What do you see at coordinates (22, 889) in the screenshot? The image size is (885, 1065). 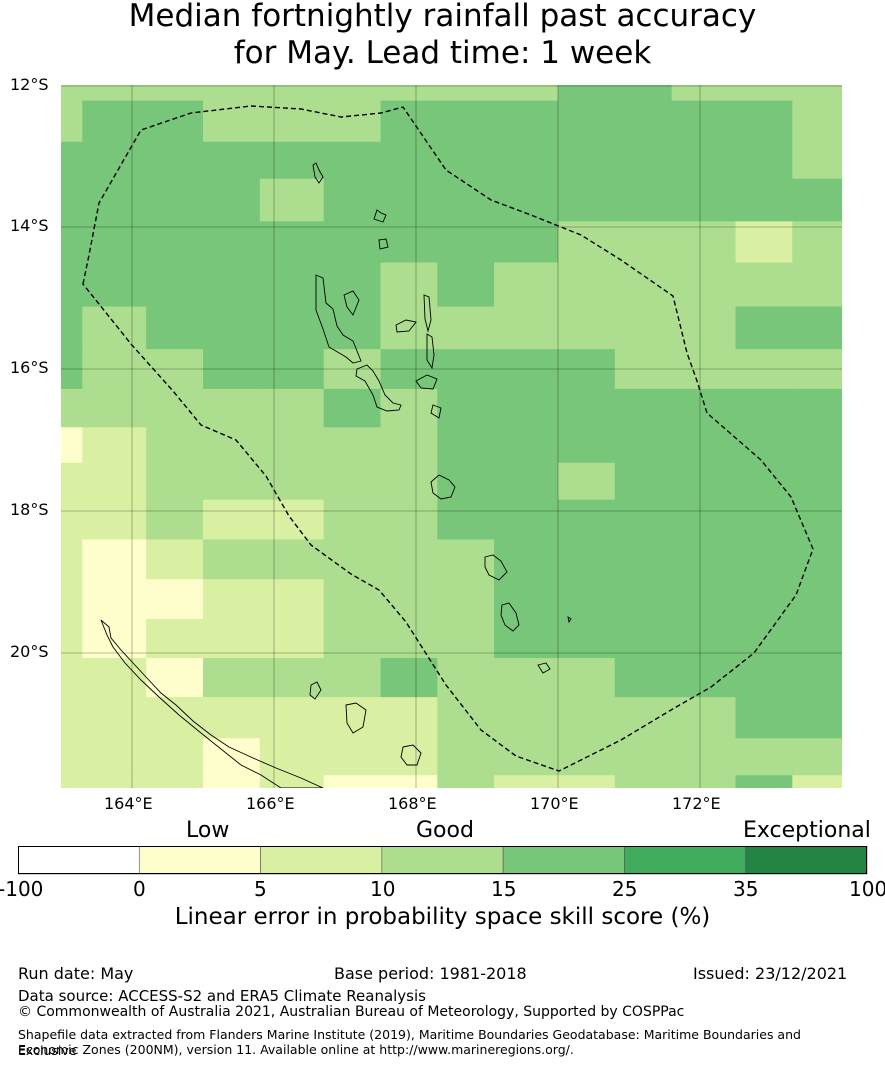 I see `colorbar-tick-minus100: -100` at bounding box center [22, 889].